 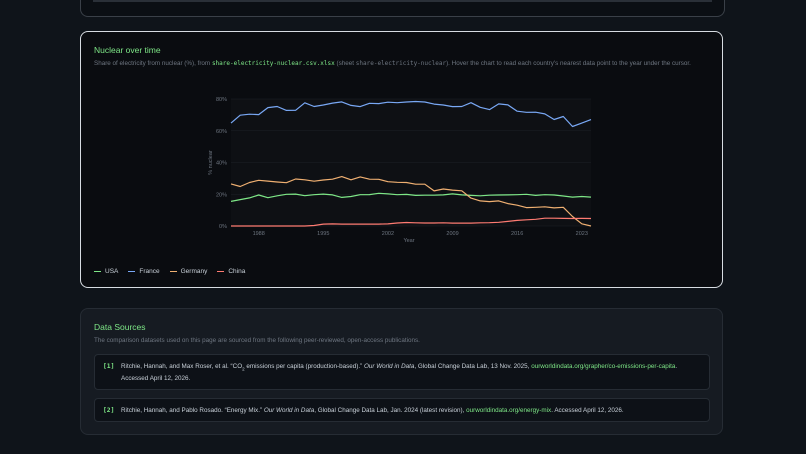 I want to click on card-title: Nuclear over time, so click(x=127, y=50).